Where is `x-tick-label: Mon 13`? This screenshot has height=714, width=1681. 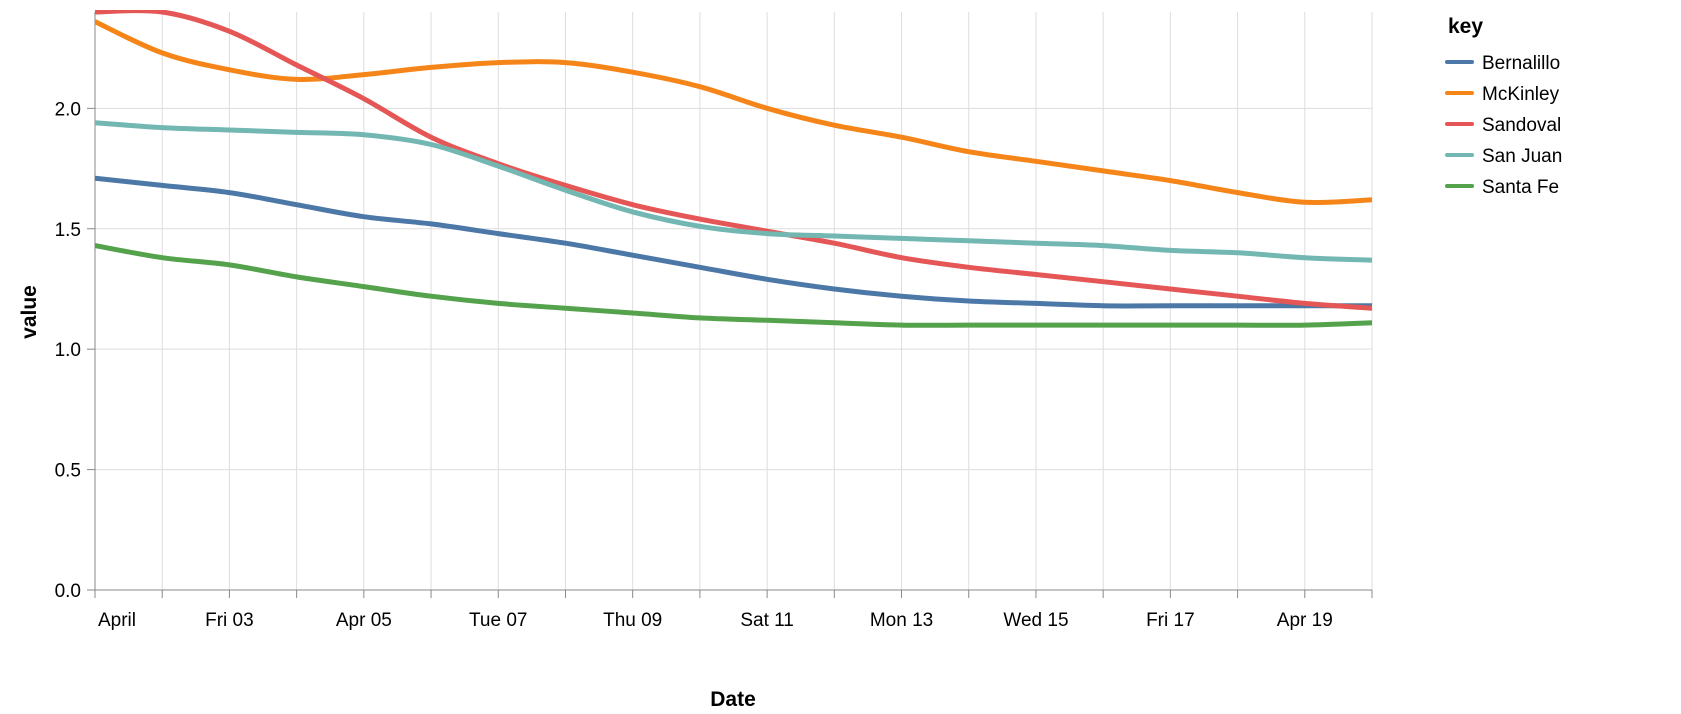 x-tick-label: Mon 13 is located at coordinates (901, 620).